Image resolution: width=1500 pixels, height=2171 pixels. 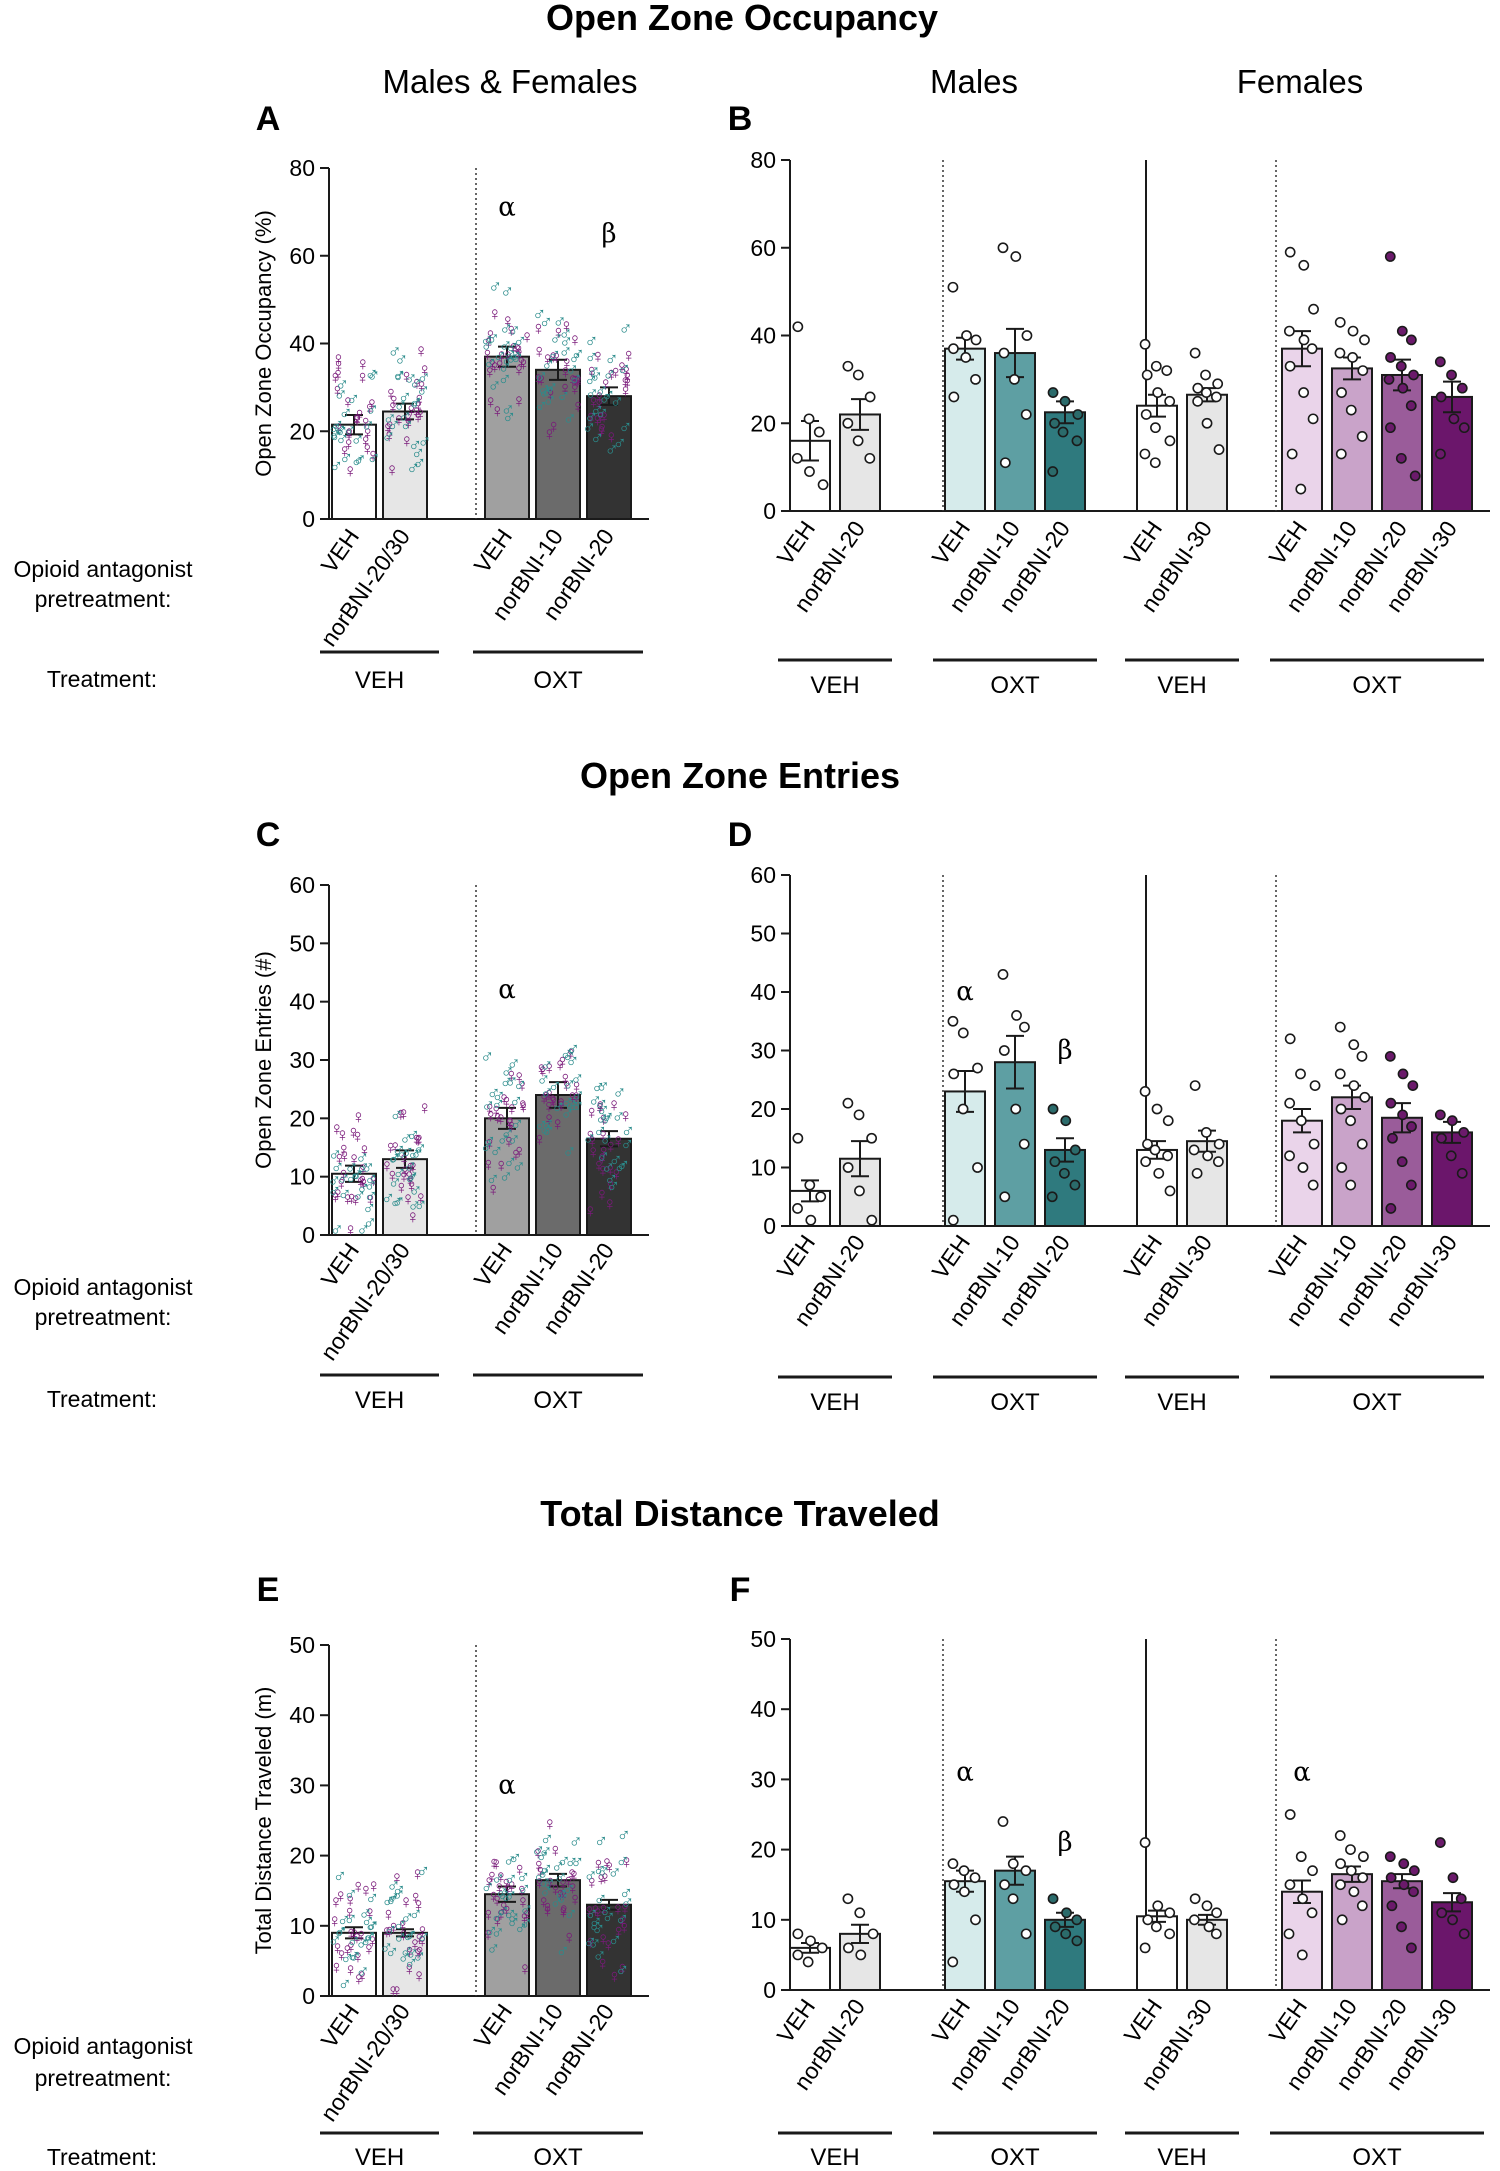 What do you see at coordinates (302, 344) in the screenshot?
I see `y-tick-label: 40` at bounding box center [302, 344].